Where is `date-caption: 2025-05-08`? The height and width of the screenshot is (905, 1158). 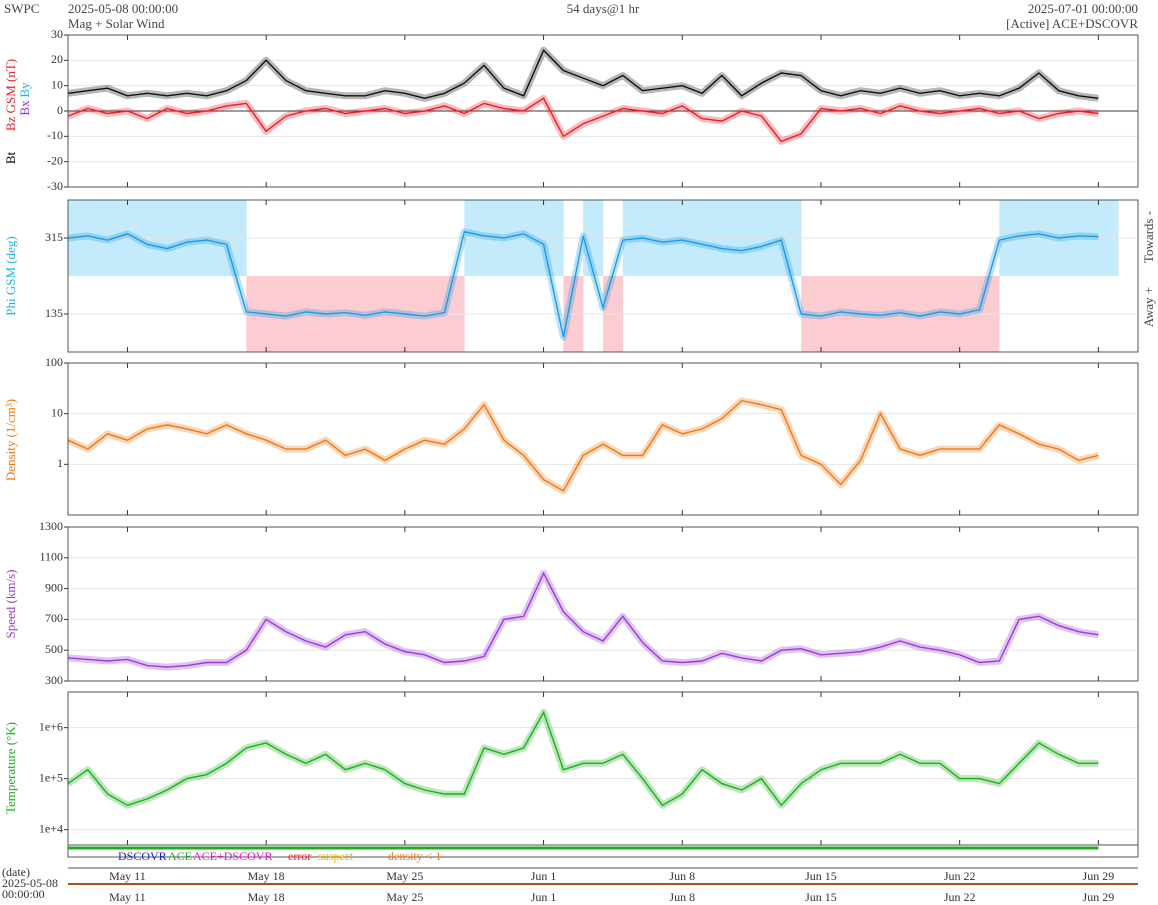
date-caption: 2025-05-08 is located at coordinates (30, 883).